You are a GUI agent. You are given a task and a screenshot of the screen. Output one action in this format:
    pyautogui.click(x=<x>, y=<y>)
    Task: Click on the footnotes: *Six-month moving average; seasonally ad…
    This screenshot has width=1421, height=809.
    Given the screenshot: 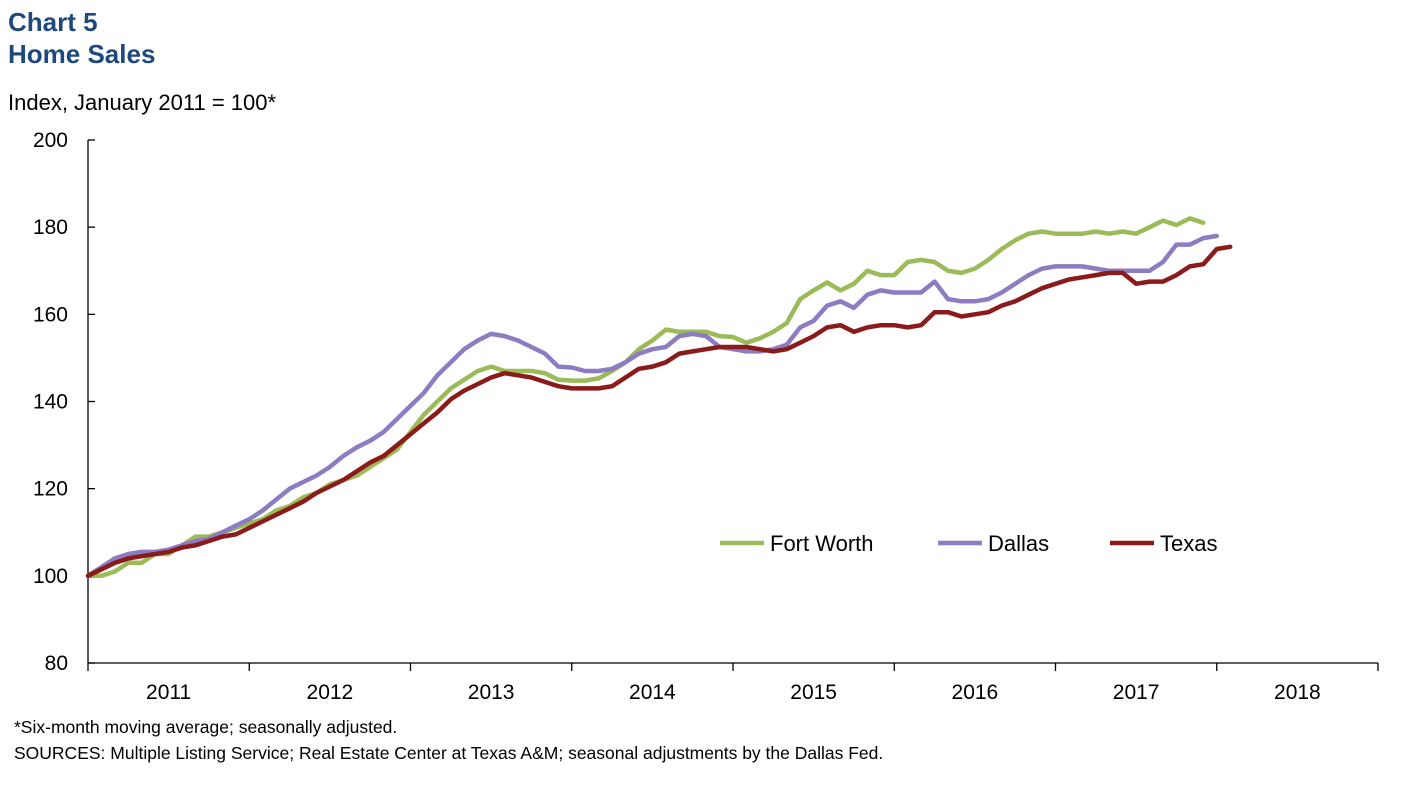 What is the action you would take?
    pyautogui.click(x=448, y=740)
    